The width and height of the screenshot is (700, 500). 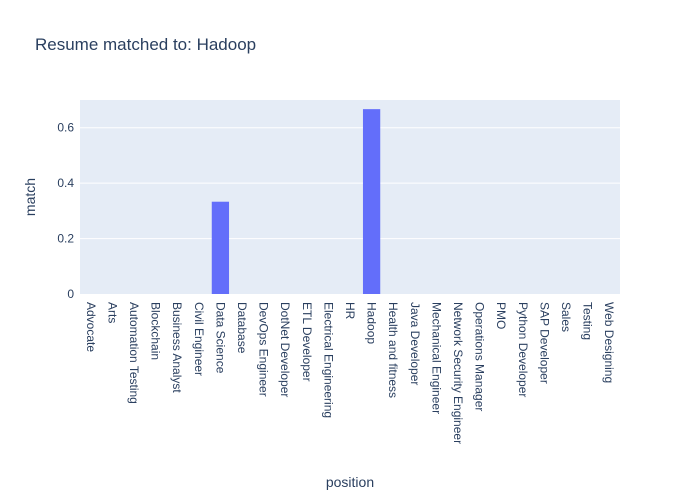 I want to click on x-tick-label: Data Science, so click(x=220, y=338).